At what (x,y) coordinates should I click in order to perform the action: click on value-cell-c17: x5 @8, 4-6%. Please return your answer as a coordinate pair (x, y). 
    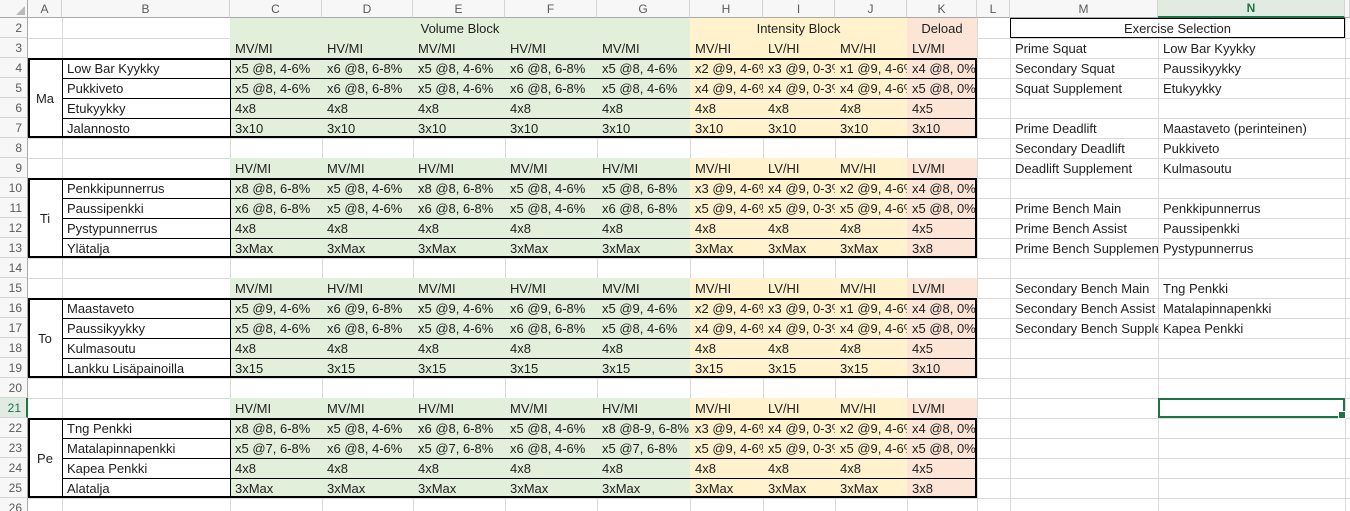
    Looking at the image, I should click on (276, 328).